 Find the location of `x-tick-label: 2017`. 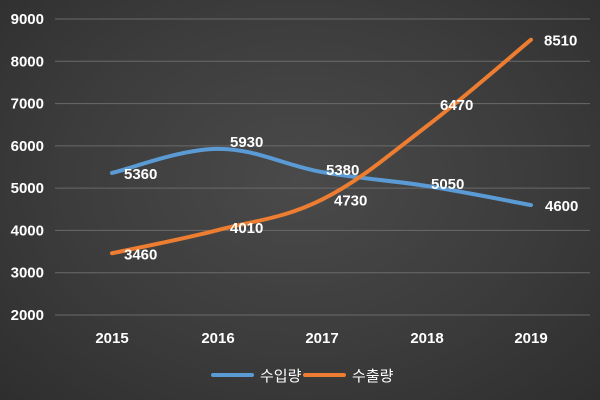

x-tick-label: 2017 is located at coordinates (321, 338).